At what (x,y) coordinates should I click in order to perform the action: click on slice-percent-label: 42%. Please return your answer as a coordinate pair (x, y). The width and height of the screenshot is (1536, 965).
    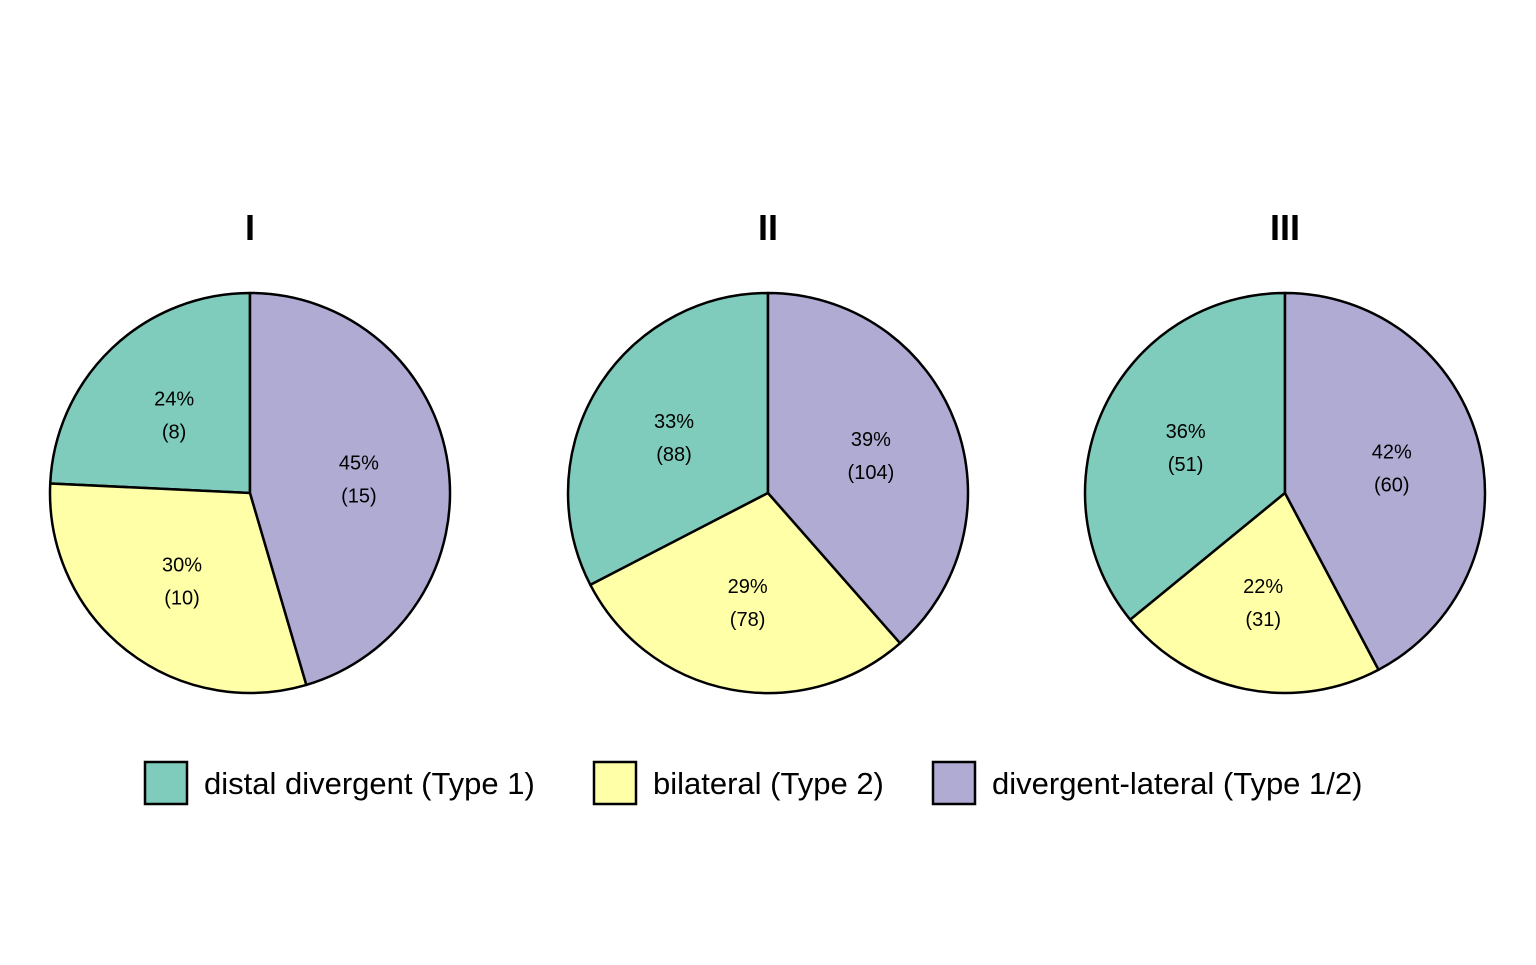
    Looking at the image, I should click on (1392, 453).